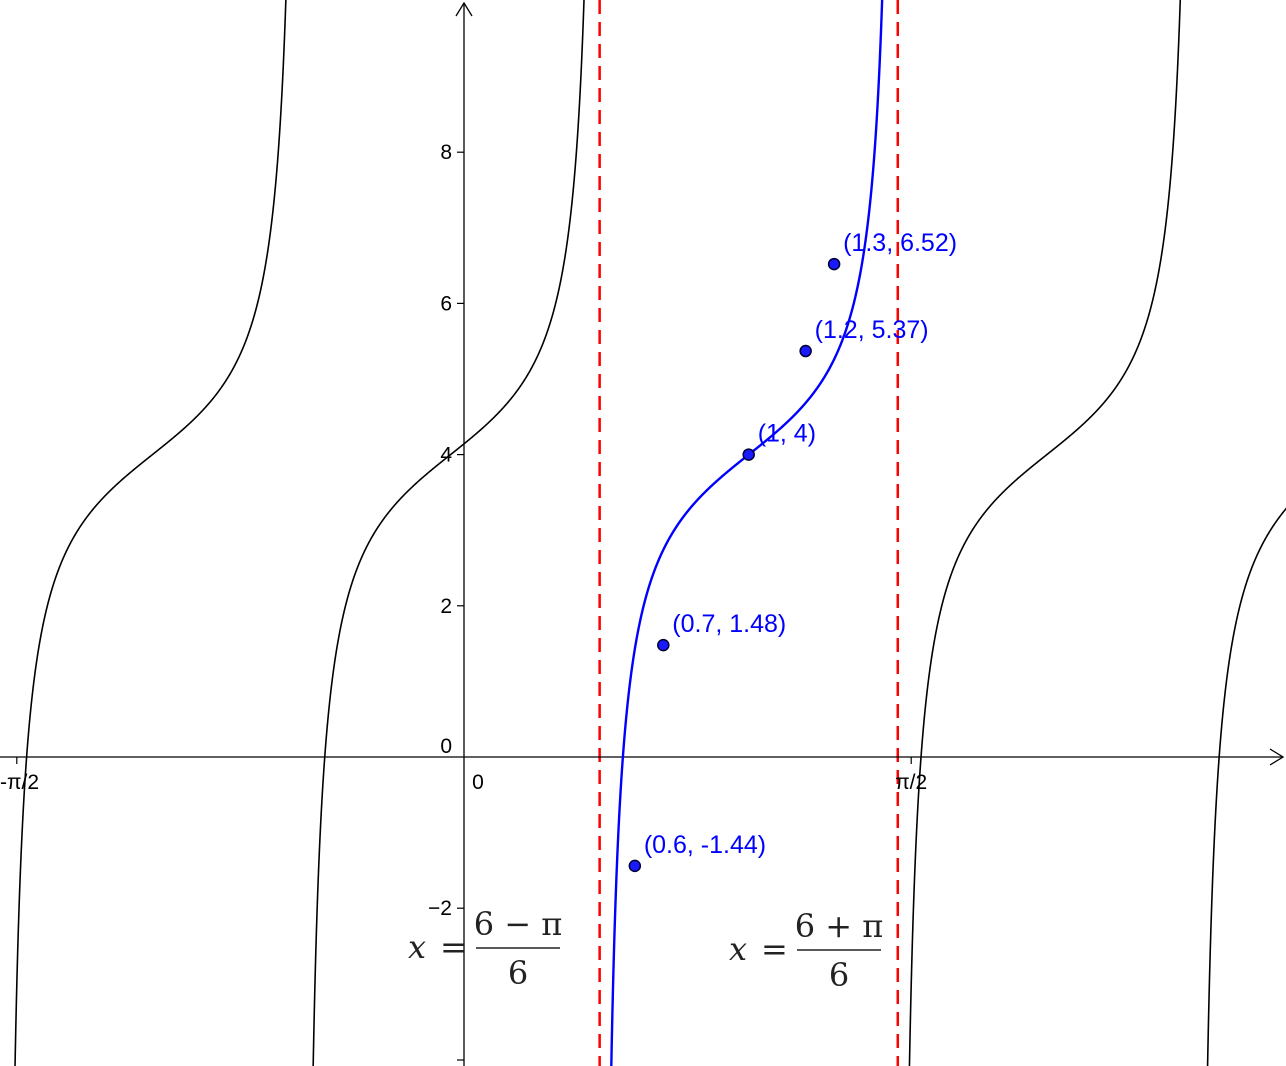 This screenshot has height=1066, width=1286. What do you see at coordinates (839, 926) in the screenshot?
I see `equation-numerator: 6 + π` at bounding box center [839, 926].